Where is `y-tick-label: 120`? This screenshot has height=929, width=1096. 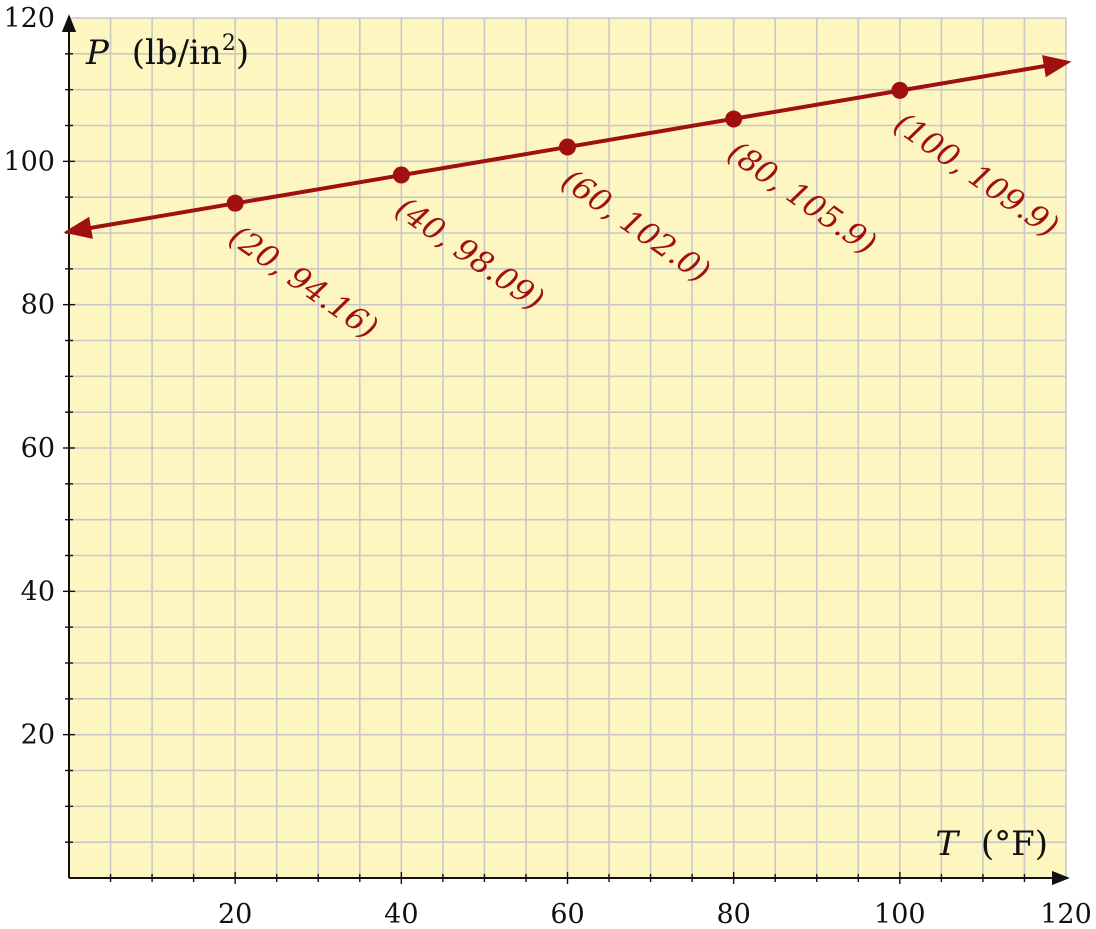 y-tick-label: 120 is located at coordinates (29, 18).